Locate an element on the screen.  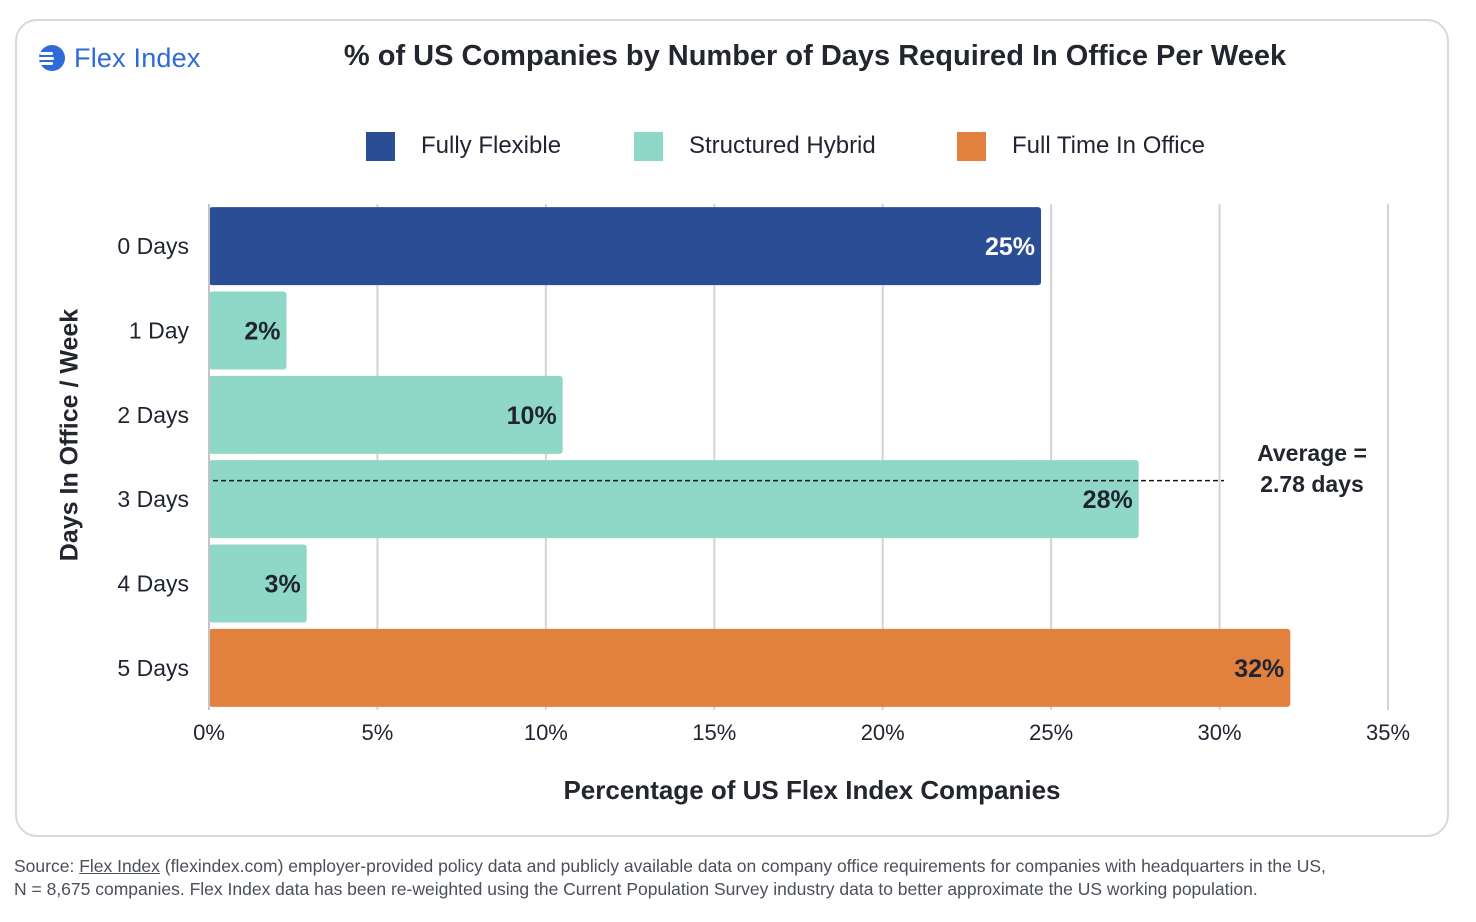
legend-item-full-time-in-office: Full Time In Office is located at coordinates (1081, 146).